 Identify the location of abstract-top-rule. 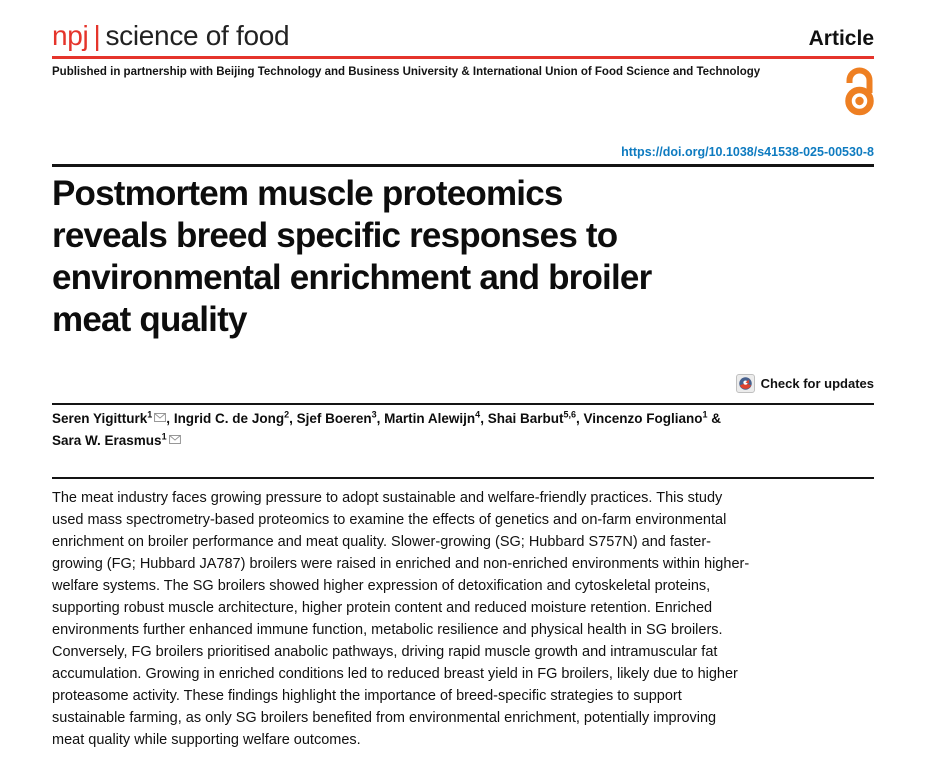
(463, 478).